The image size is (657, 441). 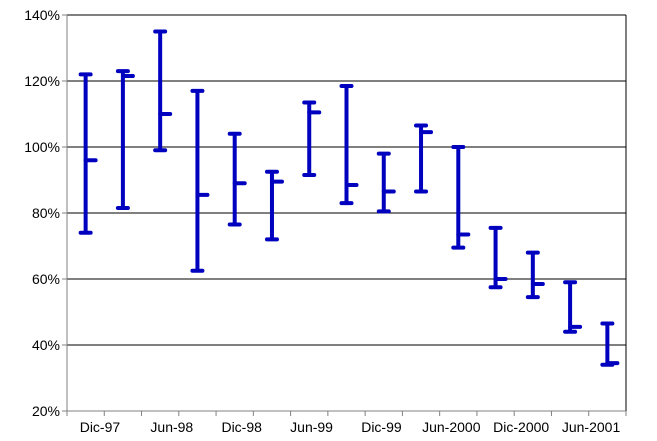 What do you see at coordinates (241, 427) in the screenshot?
I see `x-tick-label: Dic-98` at bounding box center [241, 427].